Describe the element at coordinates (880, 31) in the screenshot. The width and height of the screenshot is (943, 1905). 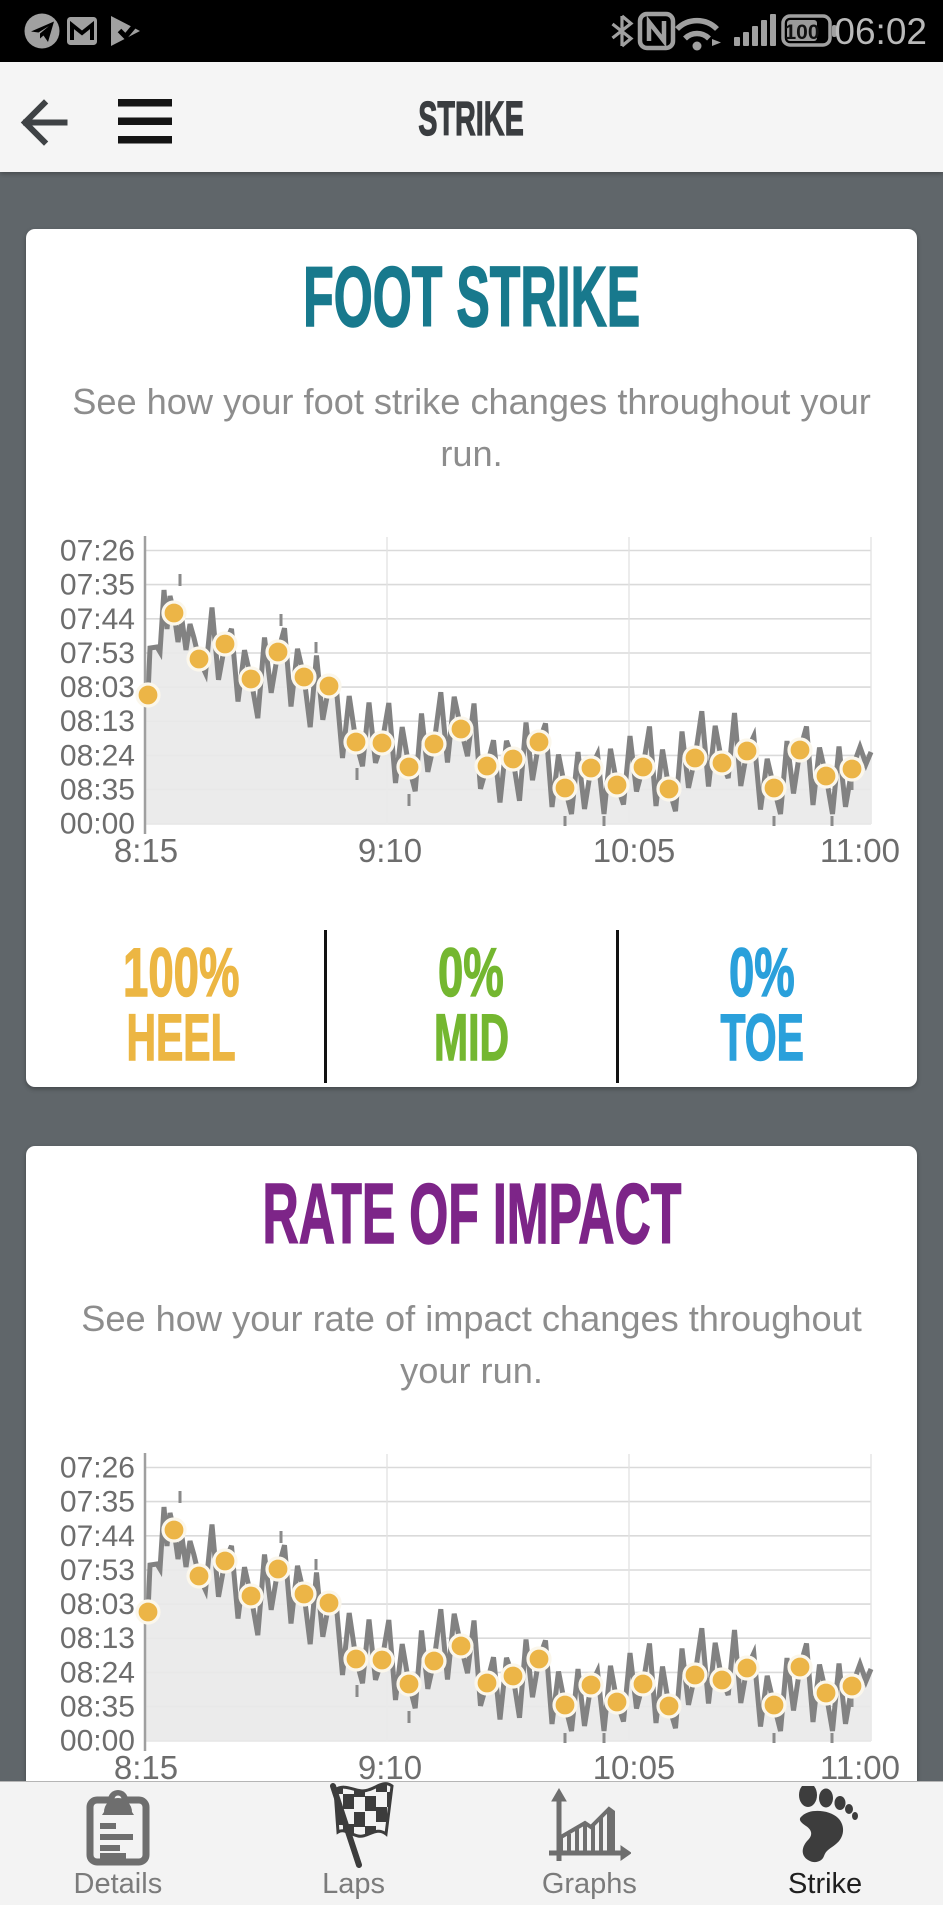
I see `svg-text: 06:02` at that location.